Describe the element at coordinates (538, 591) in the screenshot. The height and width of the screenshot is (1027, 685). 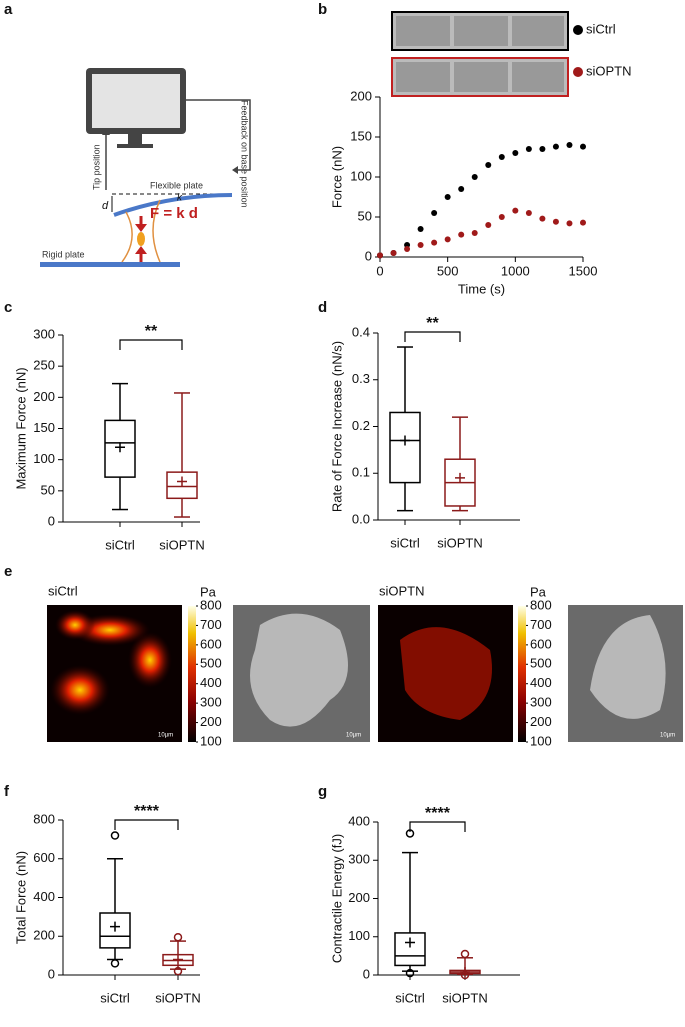
I see `colorbar-unit: Pa` at that location.